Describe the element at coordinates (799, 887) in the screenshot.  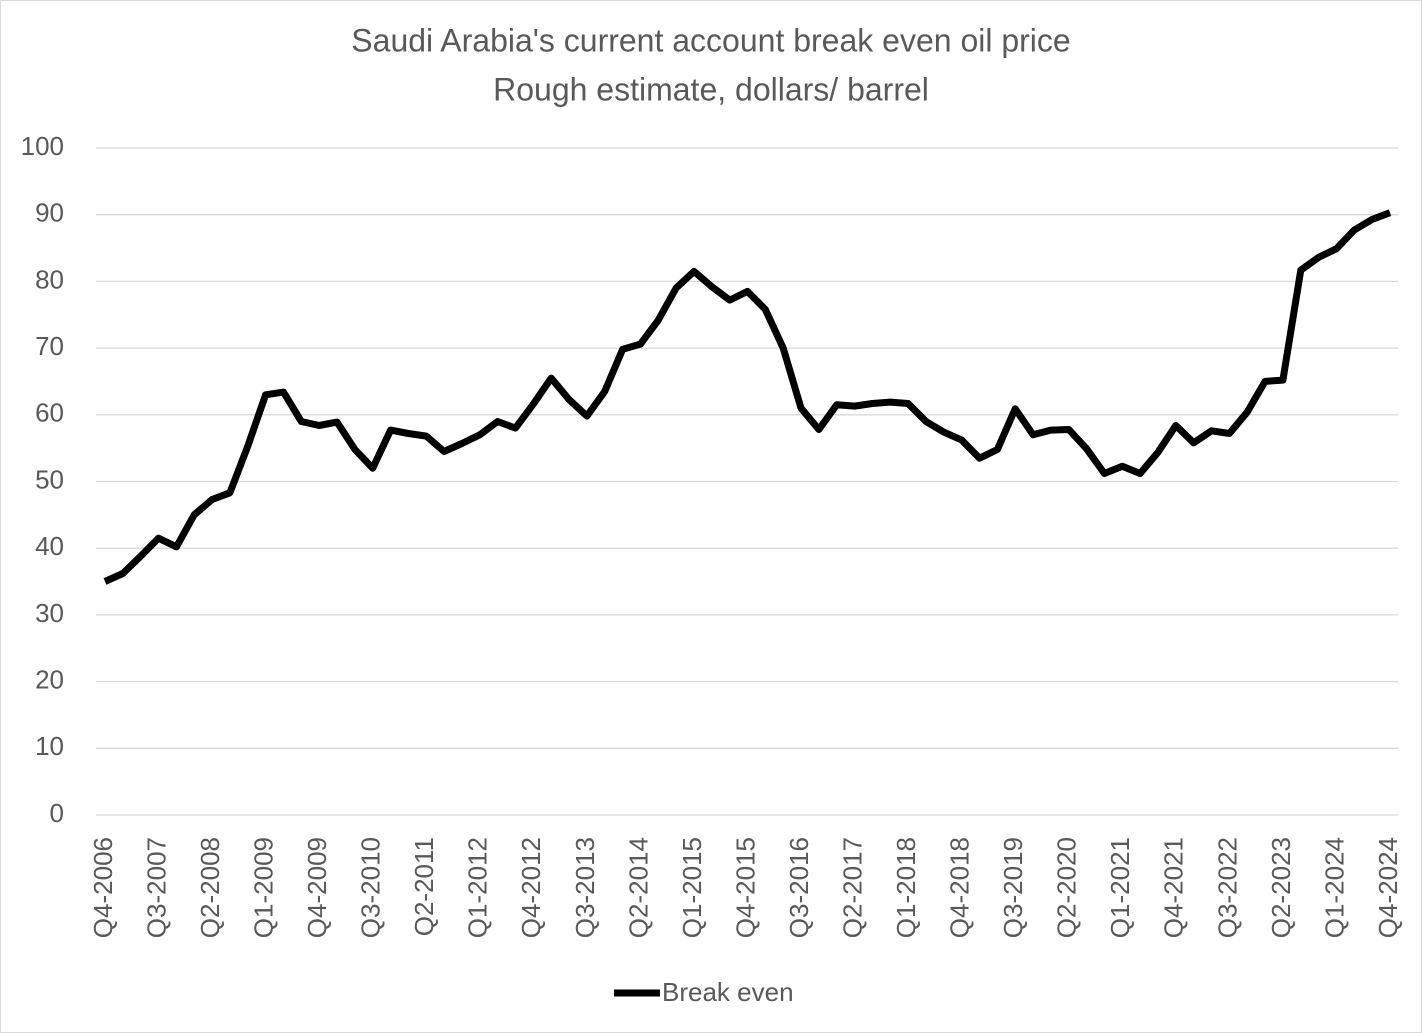
I see `x-tick-label: Q3-2016` at that location.